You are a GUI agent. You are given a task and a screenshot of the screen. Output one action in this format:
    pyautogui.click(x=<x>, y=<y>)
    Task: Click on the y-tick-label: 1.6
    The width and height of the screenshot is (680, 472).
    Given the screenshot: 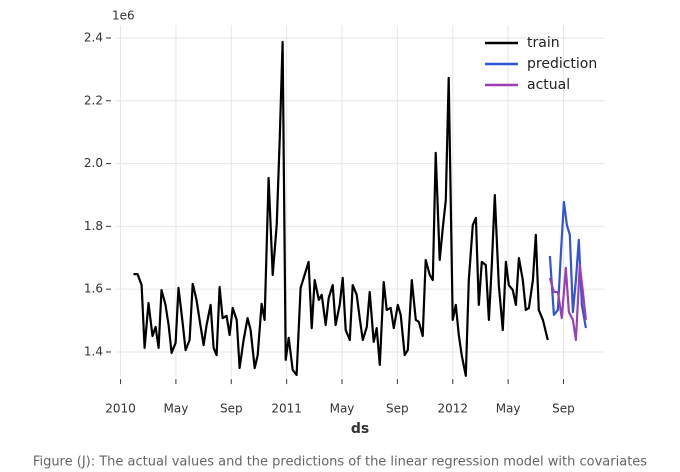 What is the action you would take?
    pyautogui.click(x=93, y=289)
    